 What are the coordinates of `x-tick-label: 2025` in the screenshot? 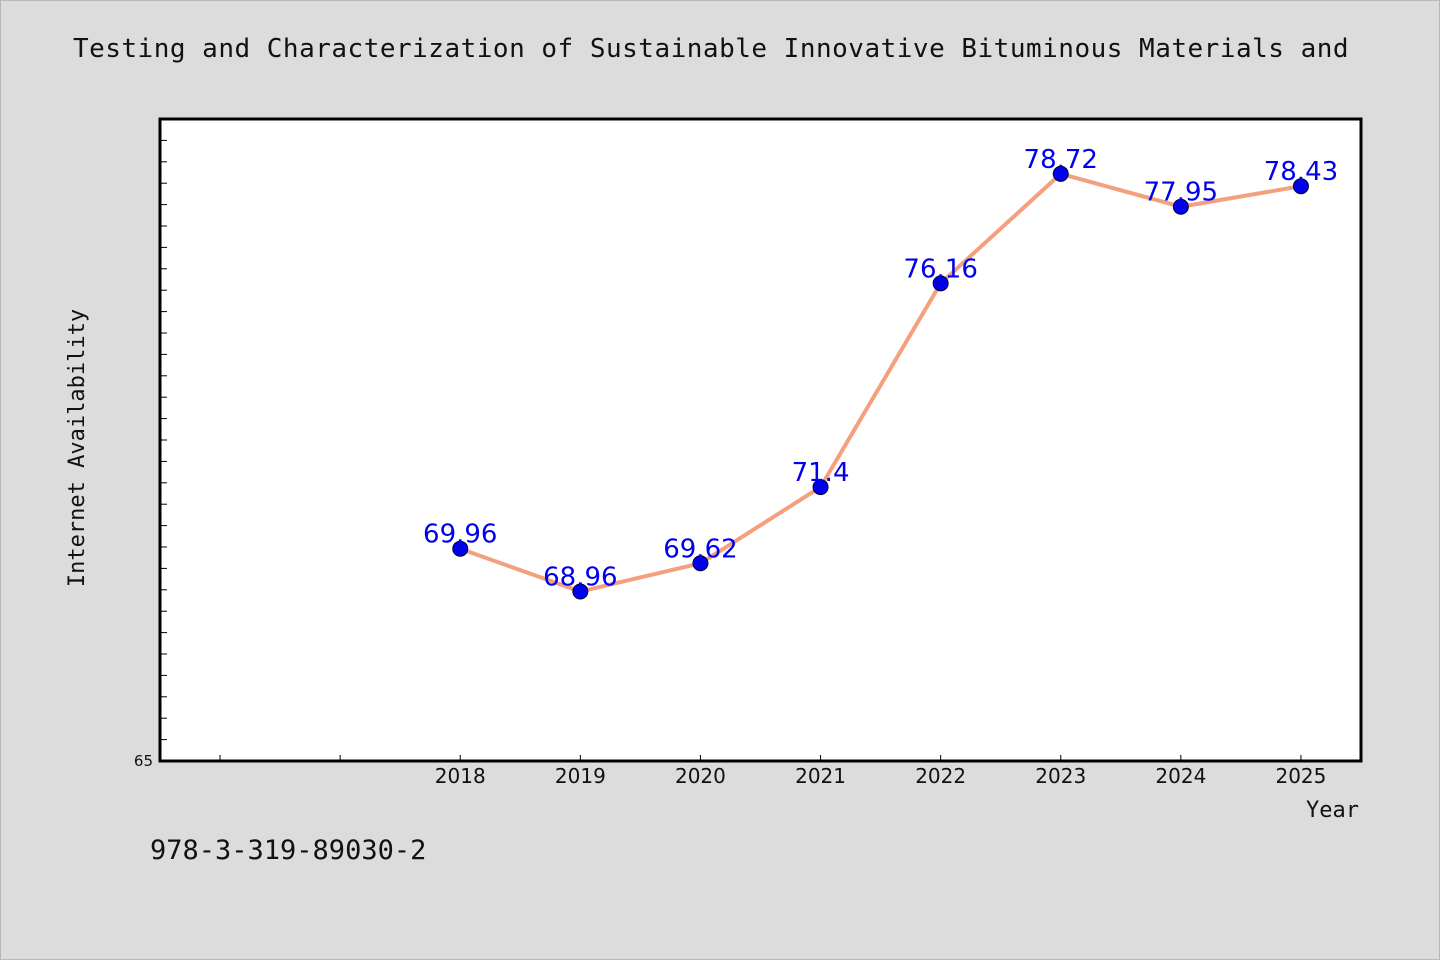 It's located at (1300, 776).